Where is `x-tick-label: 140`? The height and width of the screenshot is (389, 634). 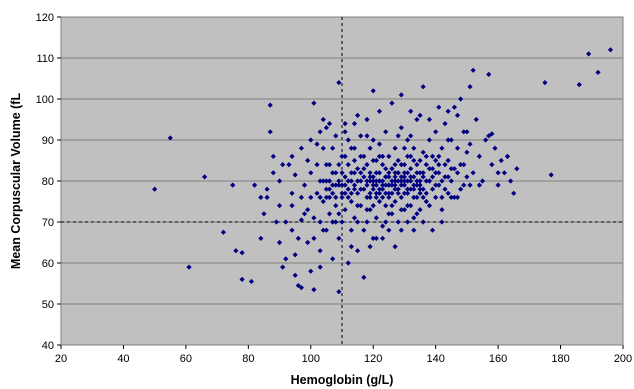
x-tick-label: 140 is located at coordinates (435, 359).